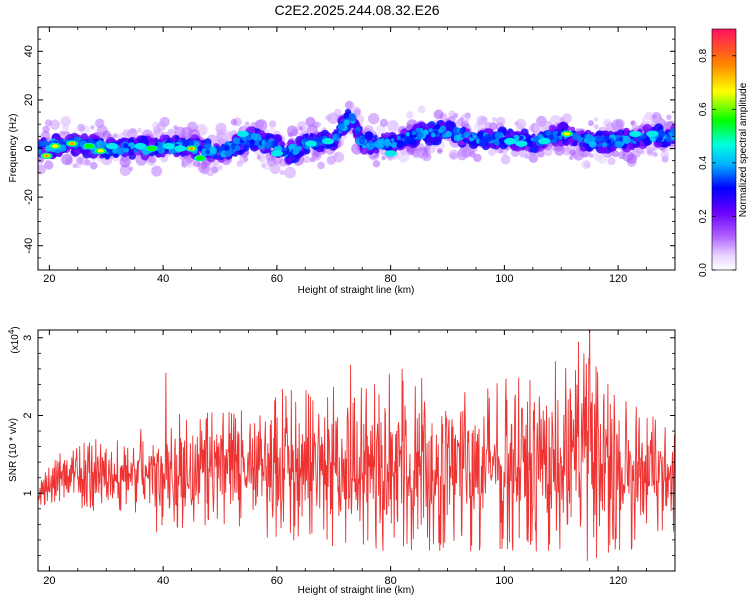 The height and width of the screenshot is (600, 750). Describe the element at coordinates (703, 55) in the screenshot. I see `colorbar-tick-label: 0.8` at that location.